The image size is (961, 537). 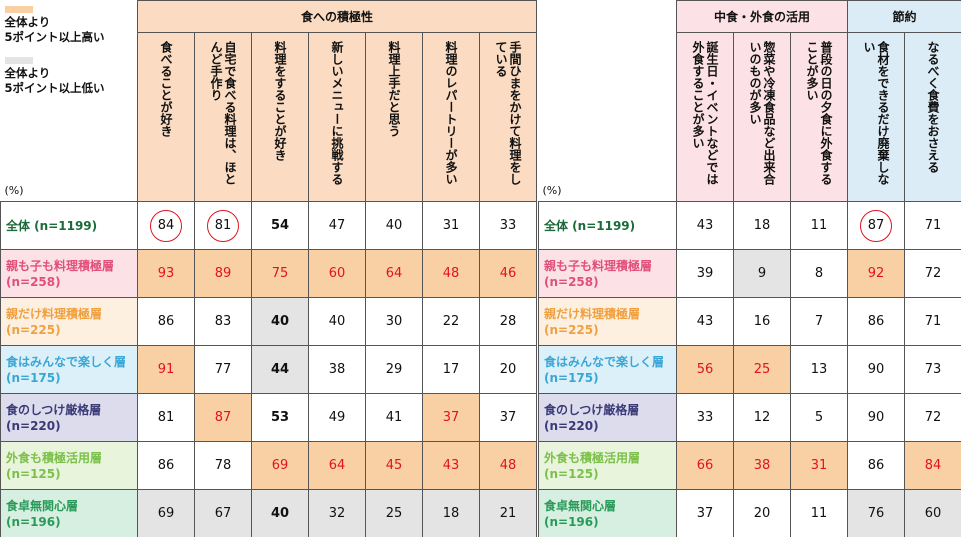 I want to click on row-label: 食のしつけ厳格層 (n=220), so click(x=69, y=417).